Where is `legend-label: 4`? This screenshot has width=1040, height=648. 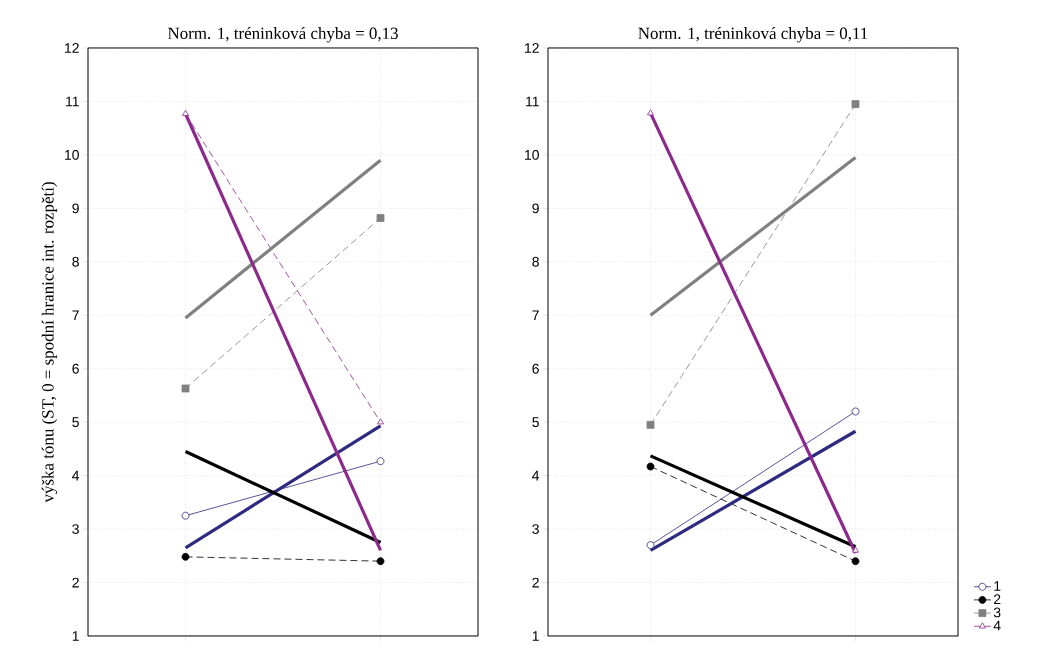
legend-label: 4 is located at coordinates (997, 625).